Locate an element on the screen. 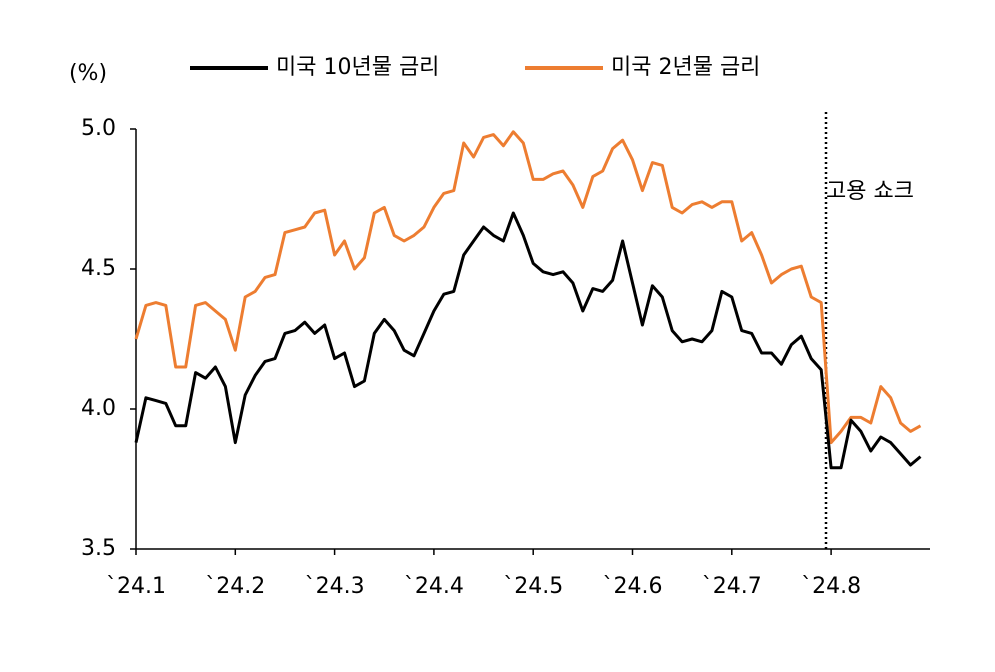 This screenshot has height=672, width=995. legend-label: 미국 2년물 금리 is located at coordinates (685, 67).